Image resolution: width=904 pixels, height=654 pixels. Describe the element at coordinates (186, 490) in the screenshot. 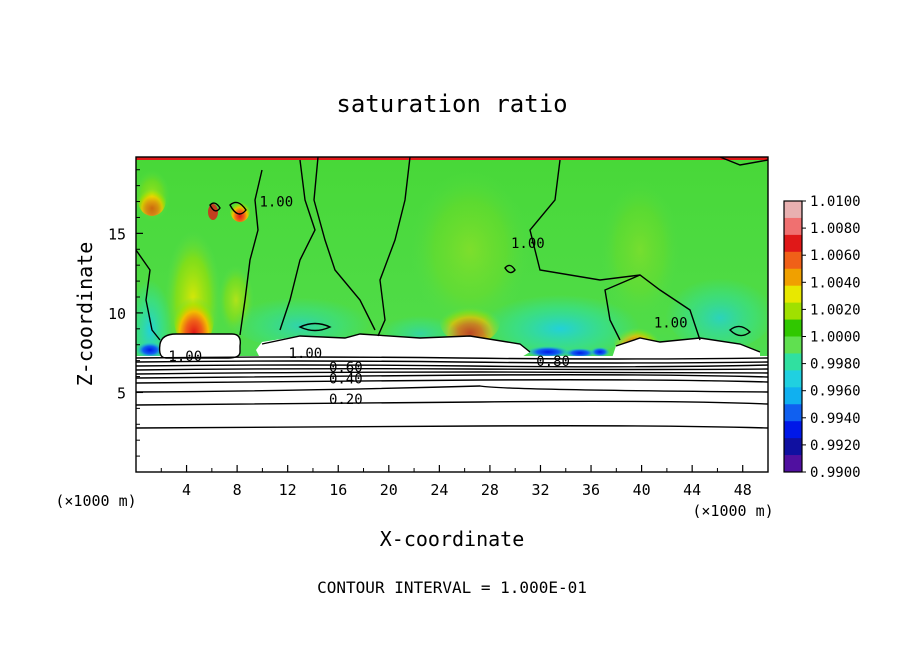

I see `x-tick-label: 4` at that location.